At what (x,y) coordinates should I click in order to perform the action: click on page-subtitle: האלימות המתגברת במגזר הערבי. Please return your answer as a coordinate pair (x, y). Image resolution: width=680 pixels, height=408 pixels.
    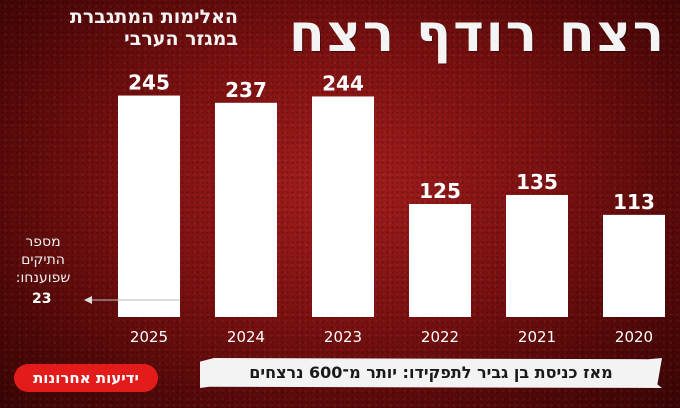
    Looking at the image, I should click on (128, 28).